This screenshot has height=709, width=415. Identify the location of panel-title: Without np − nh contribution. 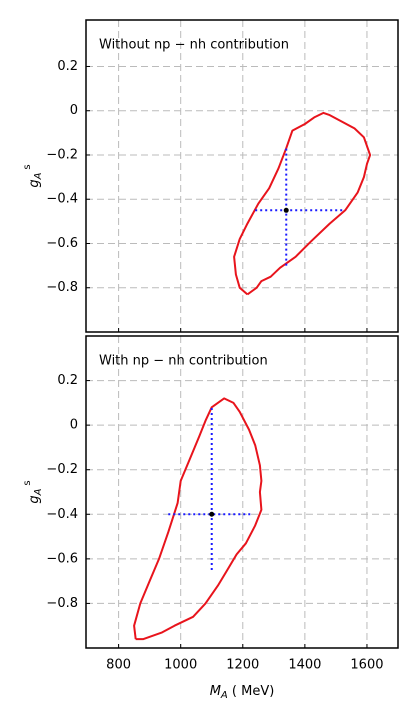
(194, 45).